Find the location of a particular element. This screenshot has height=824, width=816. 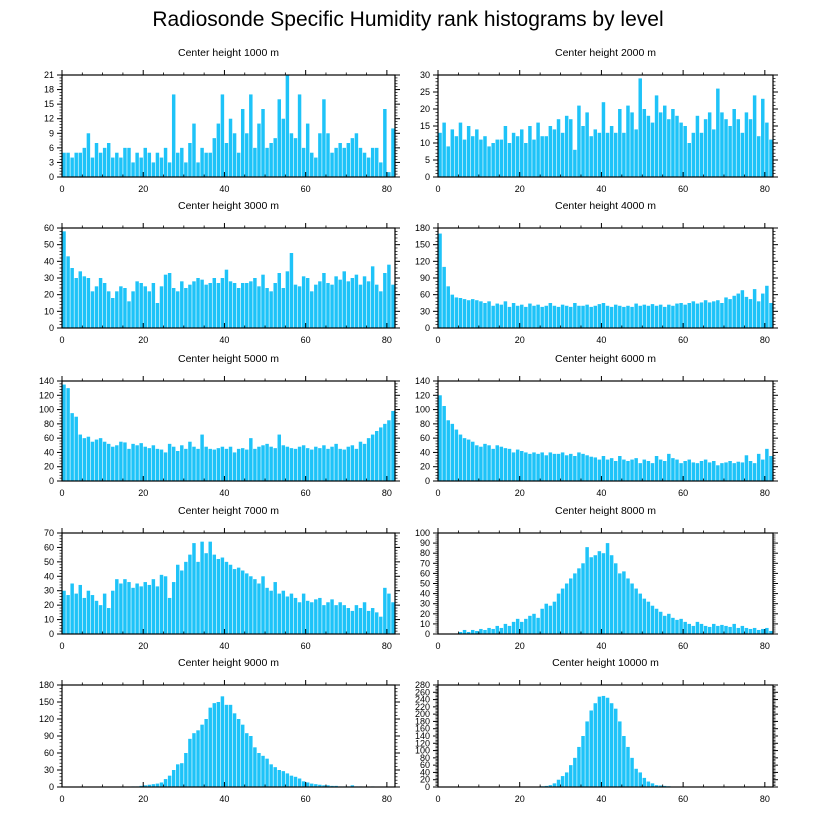

plot-frame is located at coordinates (228, 736).